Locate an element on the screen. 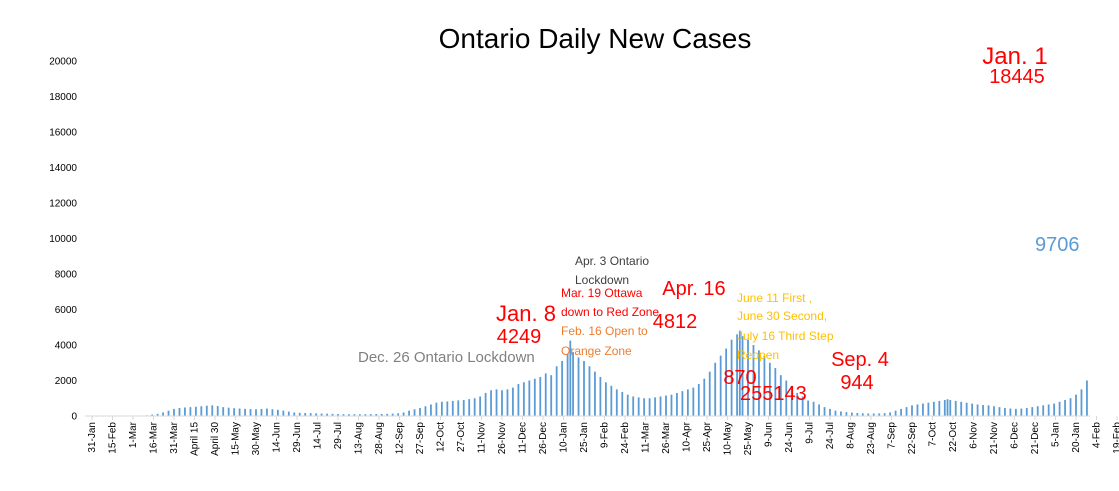  x-tick-label: 19-Feb is located at coordinates (1115, 438).